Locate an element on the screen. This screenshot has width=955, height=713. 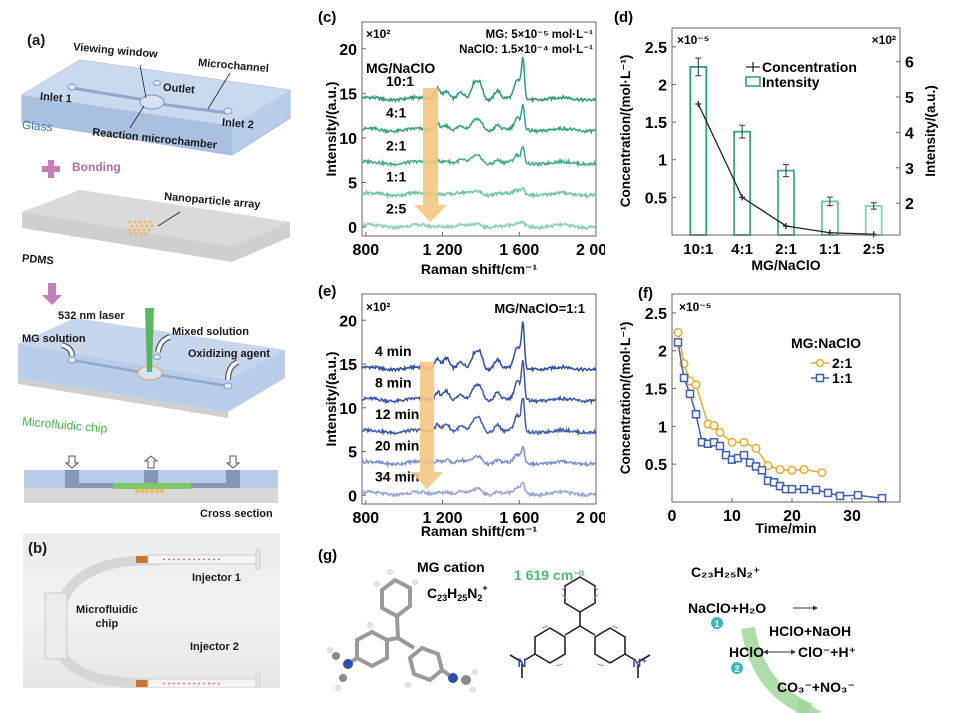
nanoparticle-pointer is located at coordinates (169, 219).